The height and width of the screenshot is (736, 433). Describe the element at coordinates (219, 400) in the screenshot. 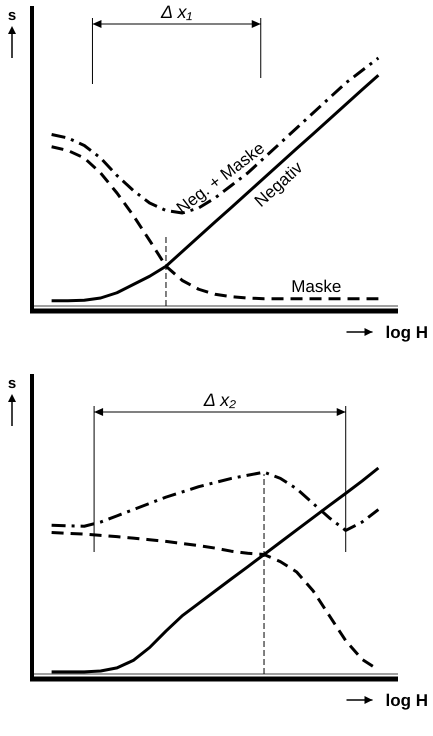

I see `text: Δ x₂` at that location.